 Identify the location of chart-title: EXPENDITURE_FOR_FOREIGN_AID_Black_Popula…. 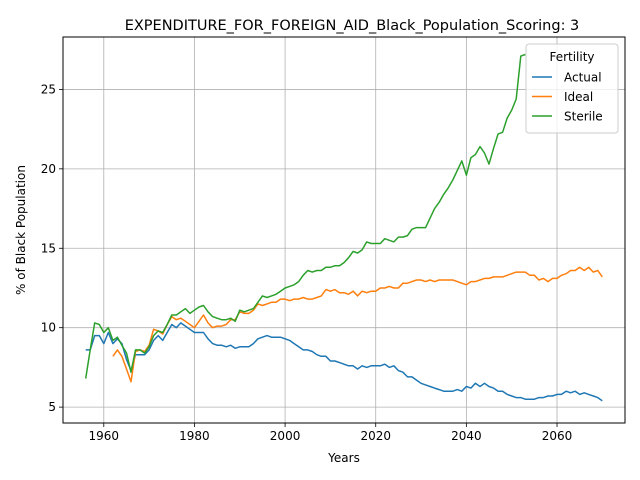
(352, 26).